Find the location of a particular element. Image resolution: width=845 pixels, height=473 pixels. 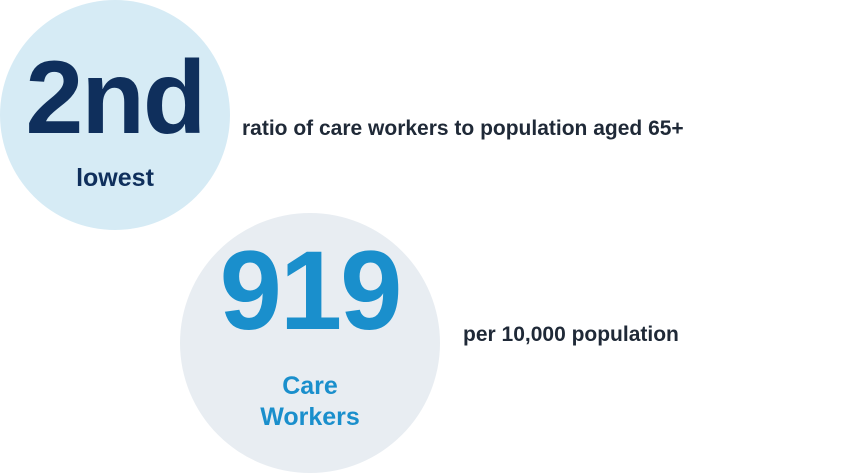

count-subtitle: Care Workers is located at coordinates (310, 401).